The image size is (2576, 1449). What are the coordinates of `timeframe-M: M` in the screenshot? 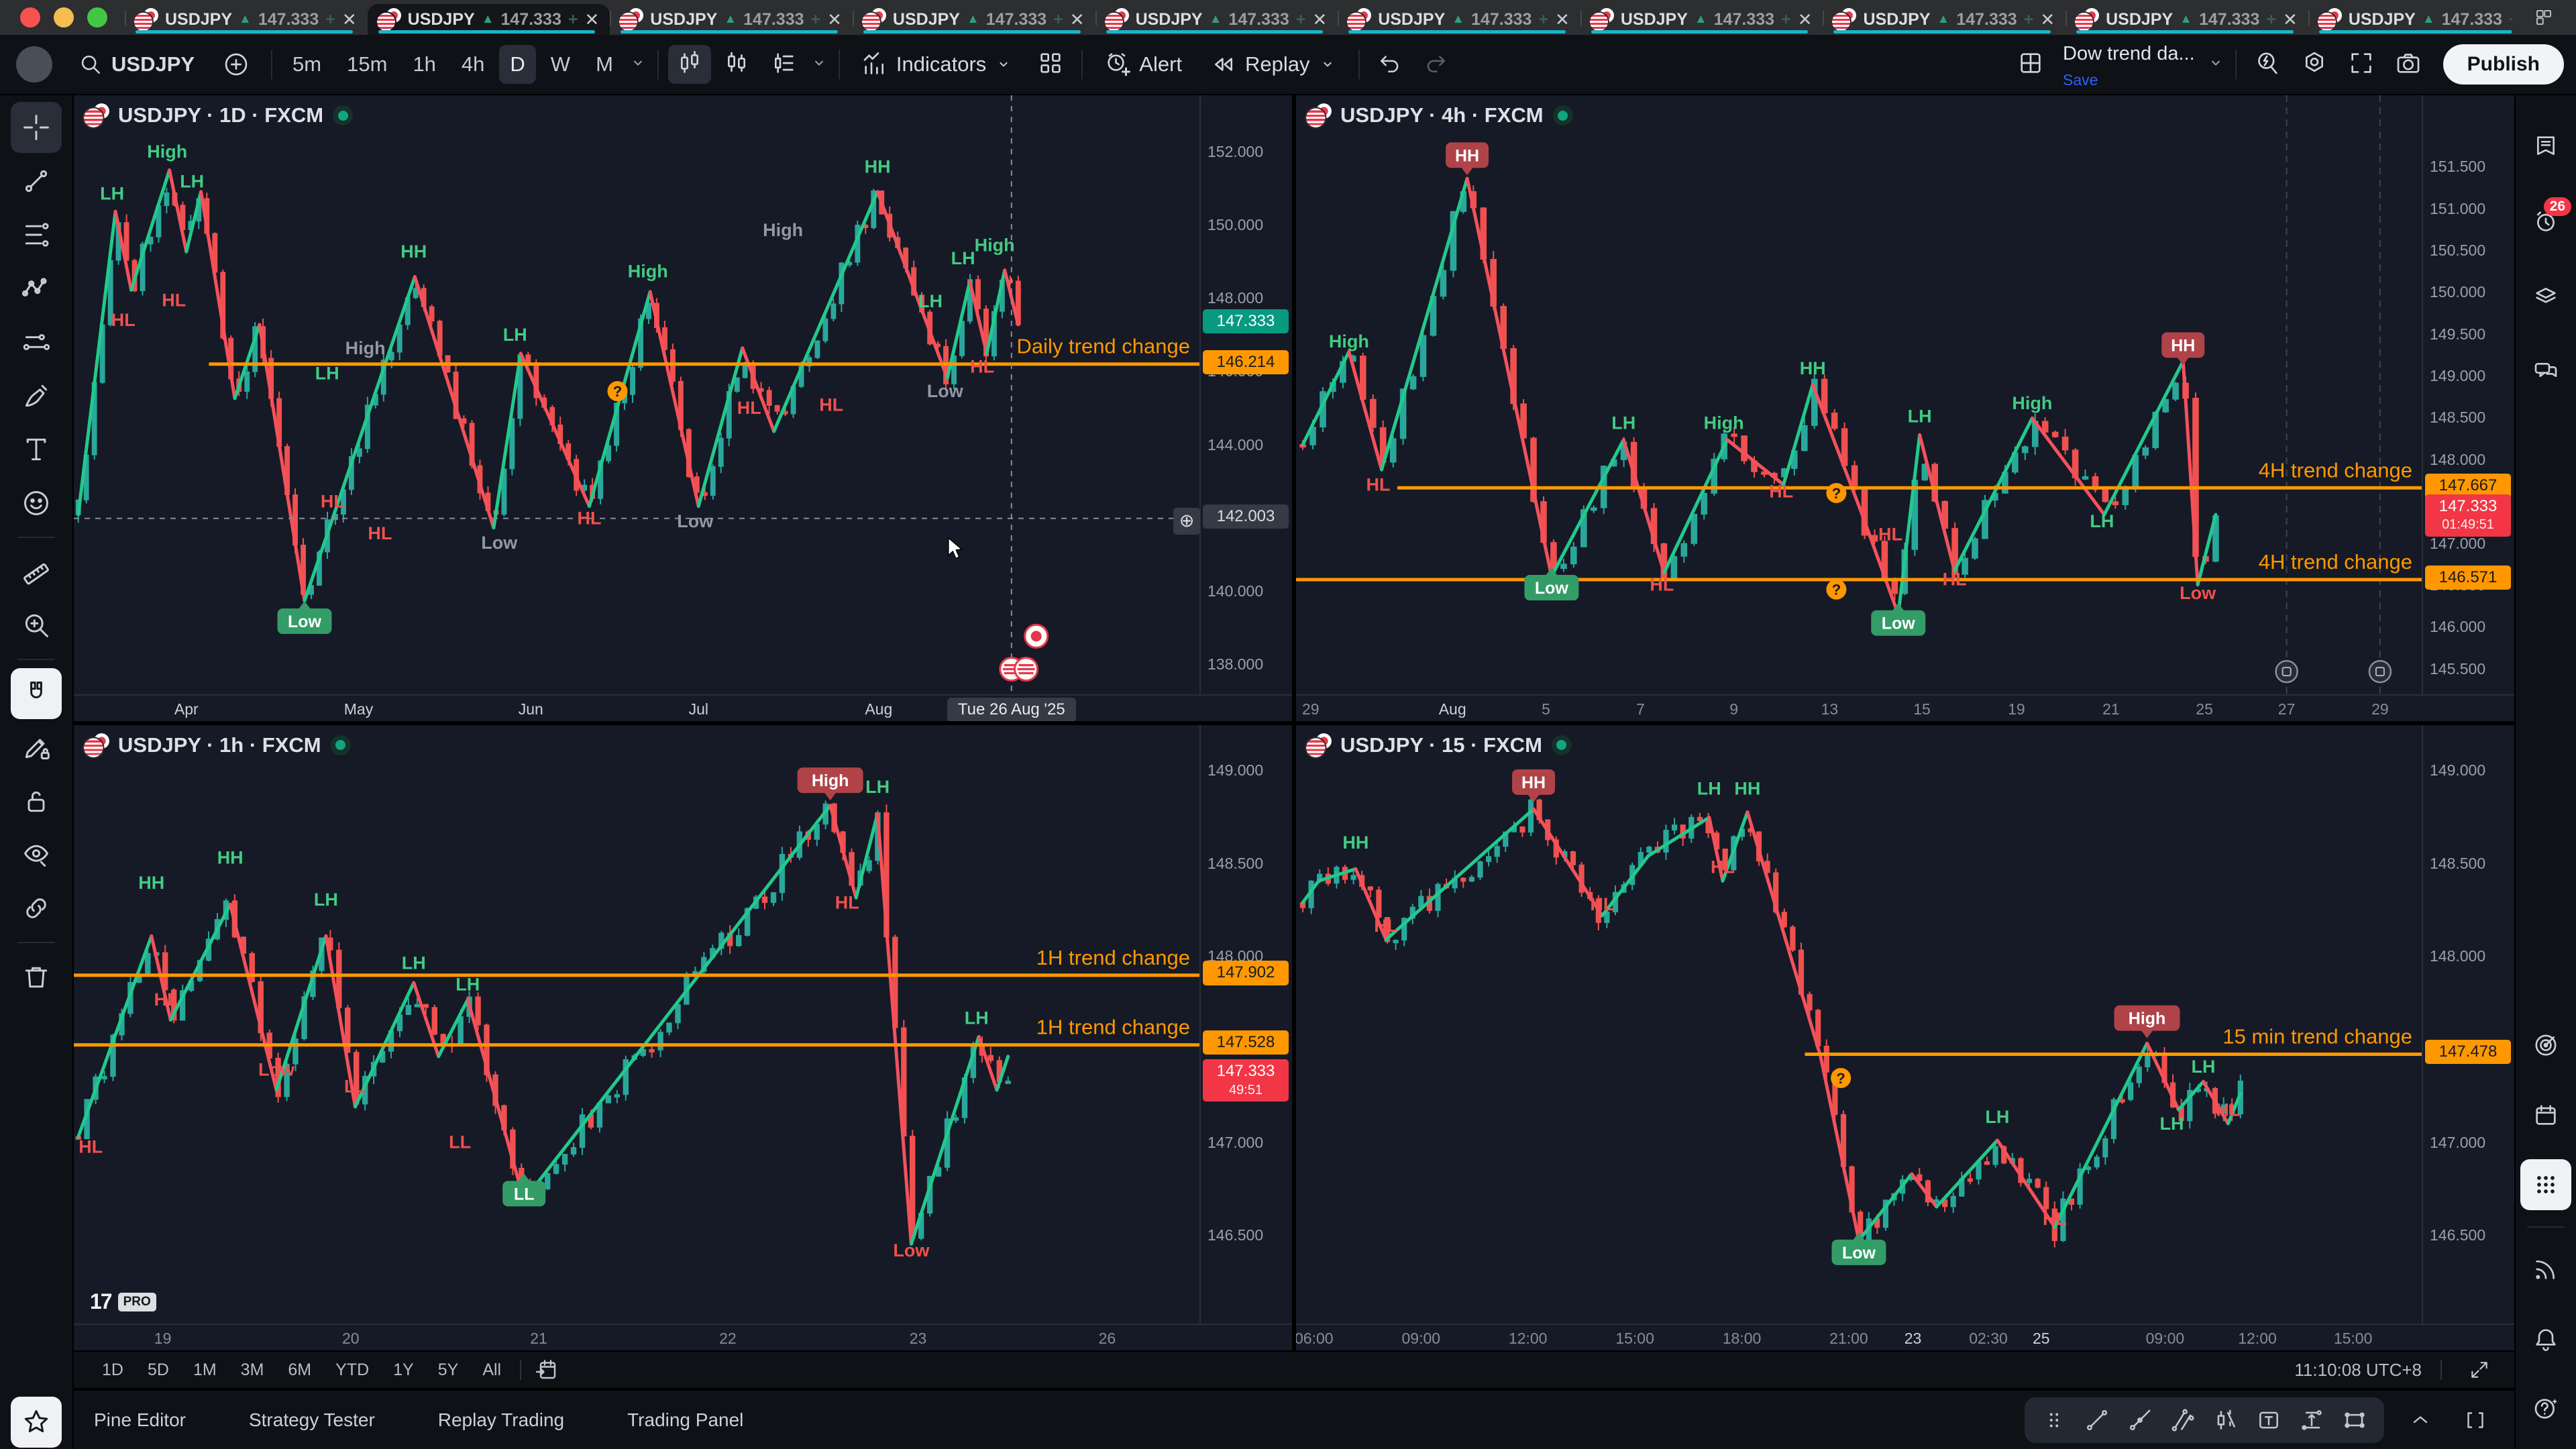 It's located at (604, 64).